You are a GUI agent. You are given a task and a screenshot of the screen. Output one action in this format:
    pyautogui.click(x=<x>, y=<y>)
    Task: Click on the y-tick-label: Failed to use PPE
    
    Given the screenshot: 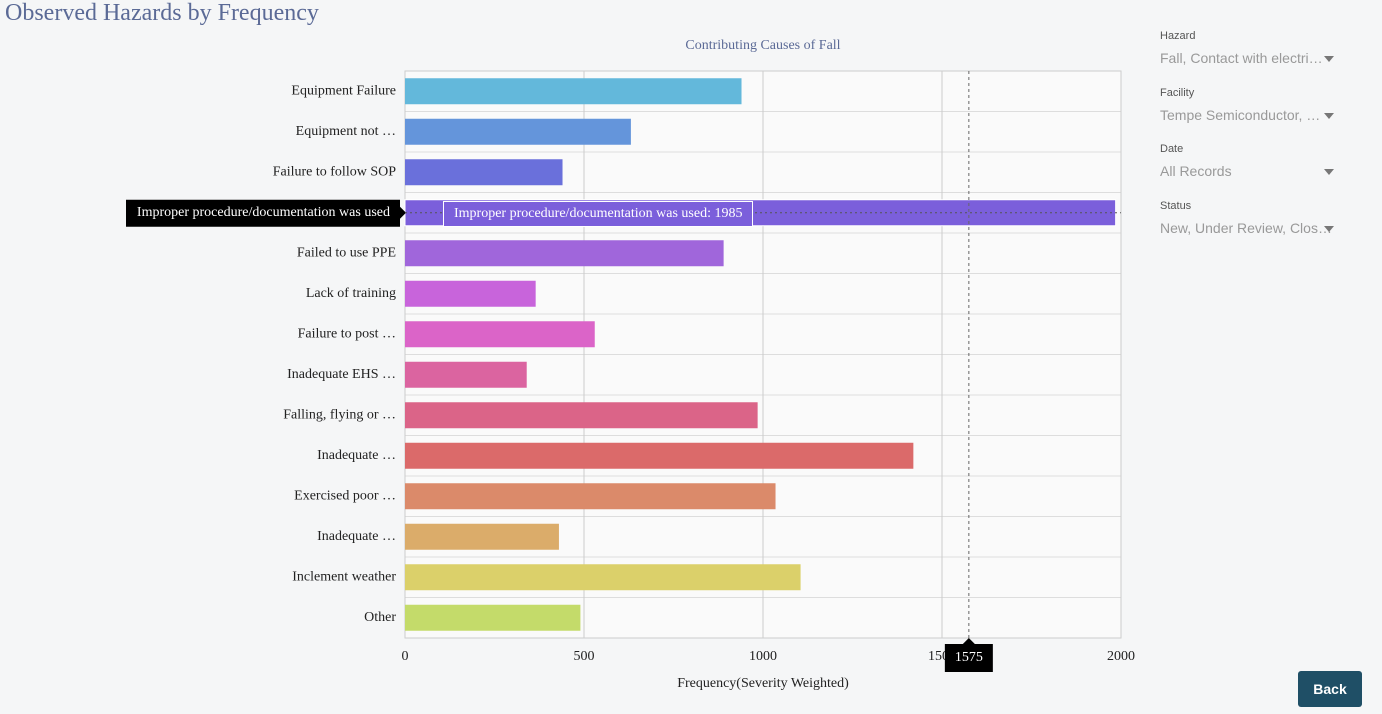 What is the action you would take?
    pyautogui.click(x=346, y=252)
    